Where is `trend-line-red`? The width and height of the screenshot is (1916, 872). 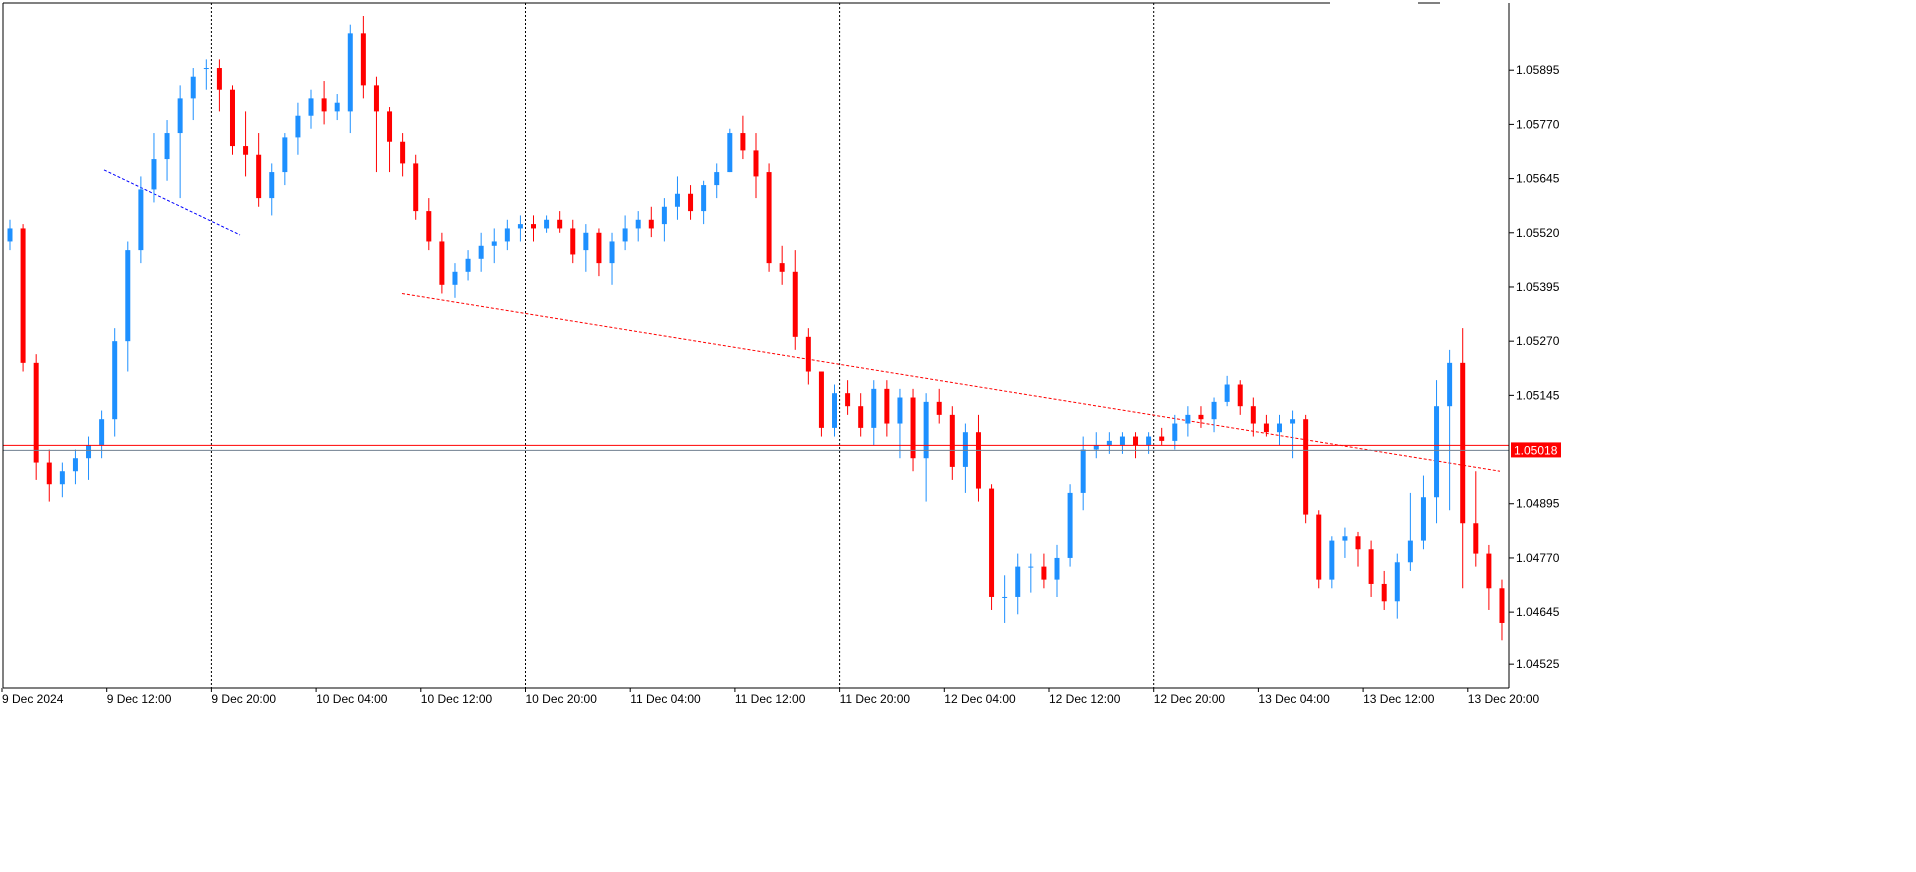
trend-line-red is located at coordinates (951, 382).